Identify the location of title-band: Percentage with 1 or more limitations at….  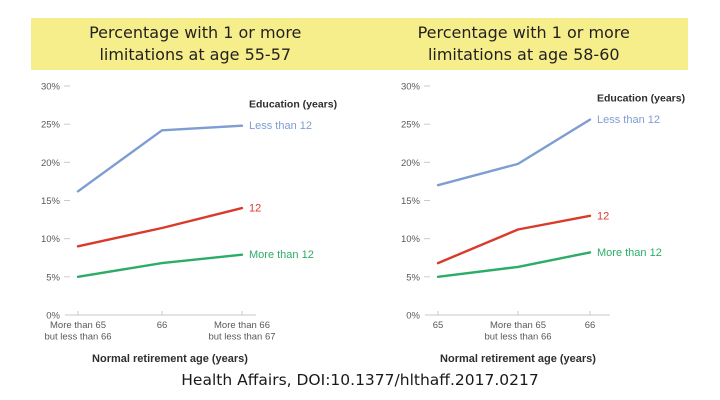
(359, 44).